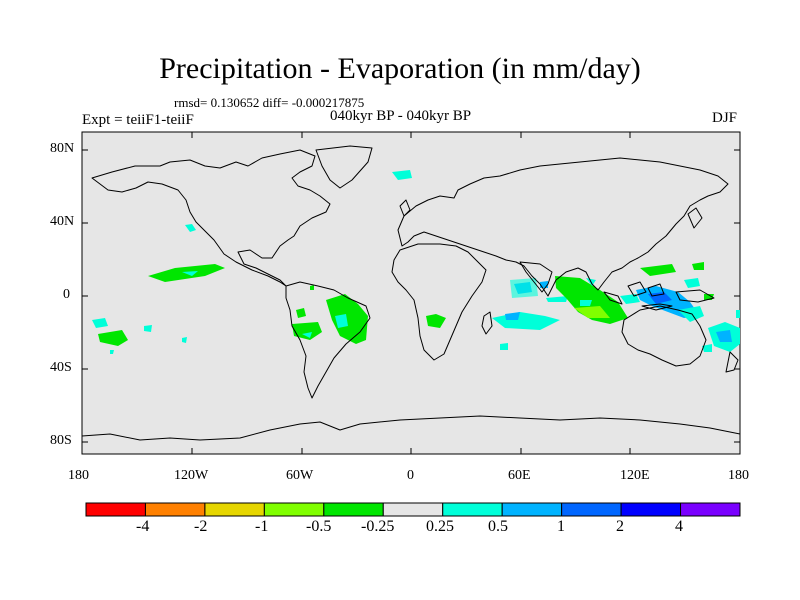 The height and width of the screenshot is (600, 800). Describe the element at coordinates (143, 526) in the screenshot. I see `colorbar-label: -4` at that location.